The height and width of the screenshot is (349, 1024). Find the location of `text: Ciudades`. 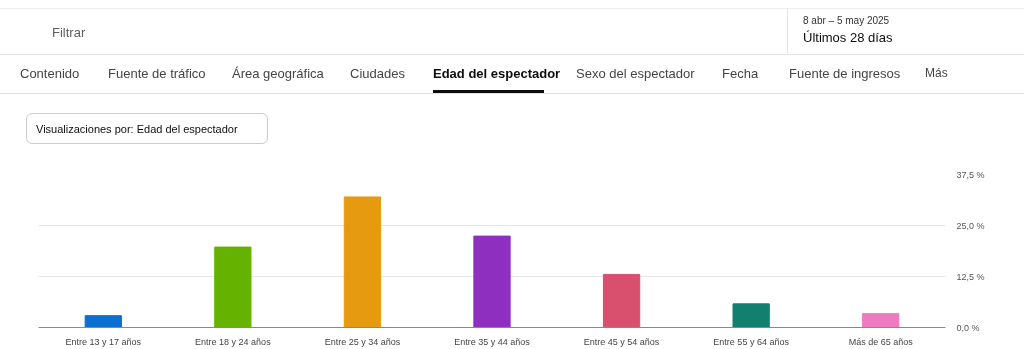

text: Ciudades is located at coordinates (377, 74).